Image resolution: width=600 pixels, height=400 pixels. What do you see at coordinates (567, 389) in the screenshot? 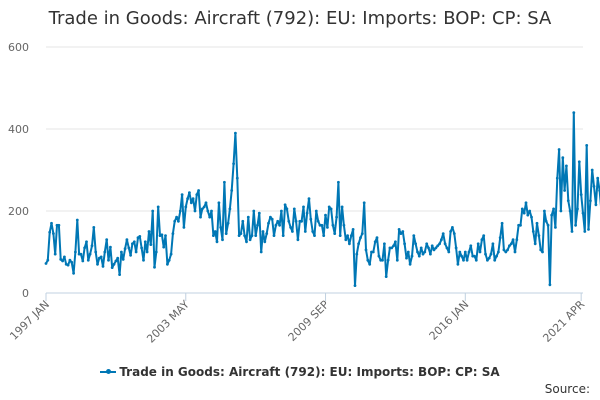
I see `source-credit: Source:` at bounding box center [567, 389].